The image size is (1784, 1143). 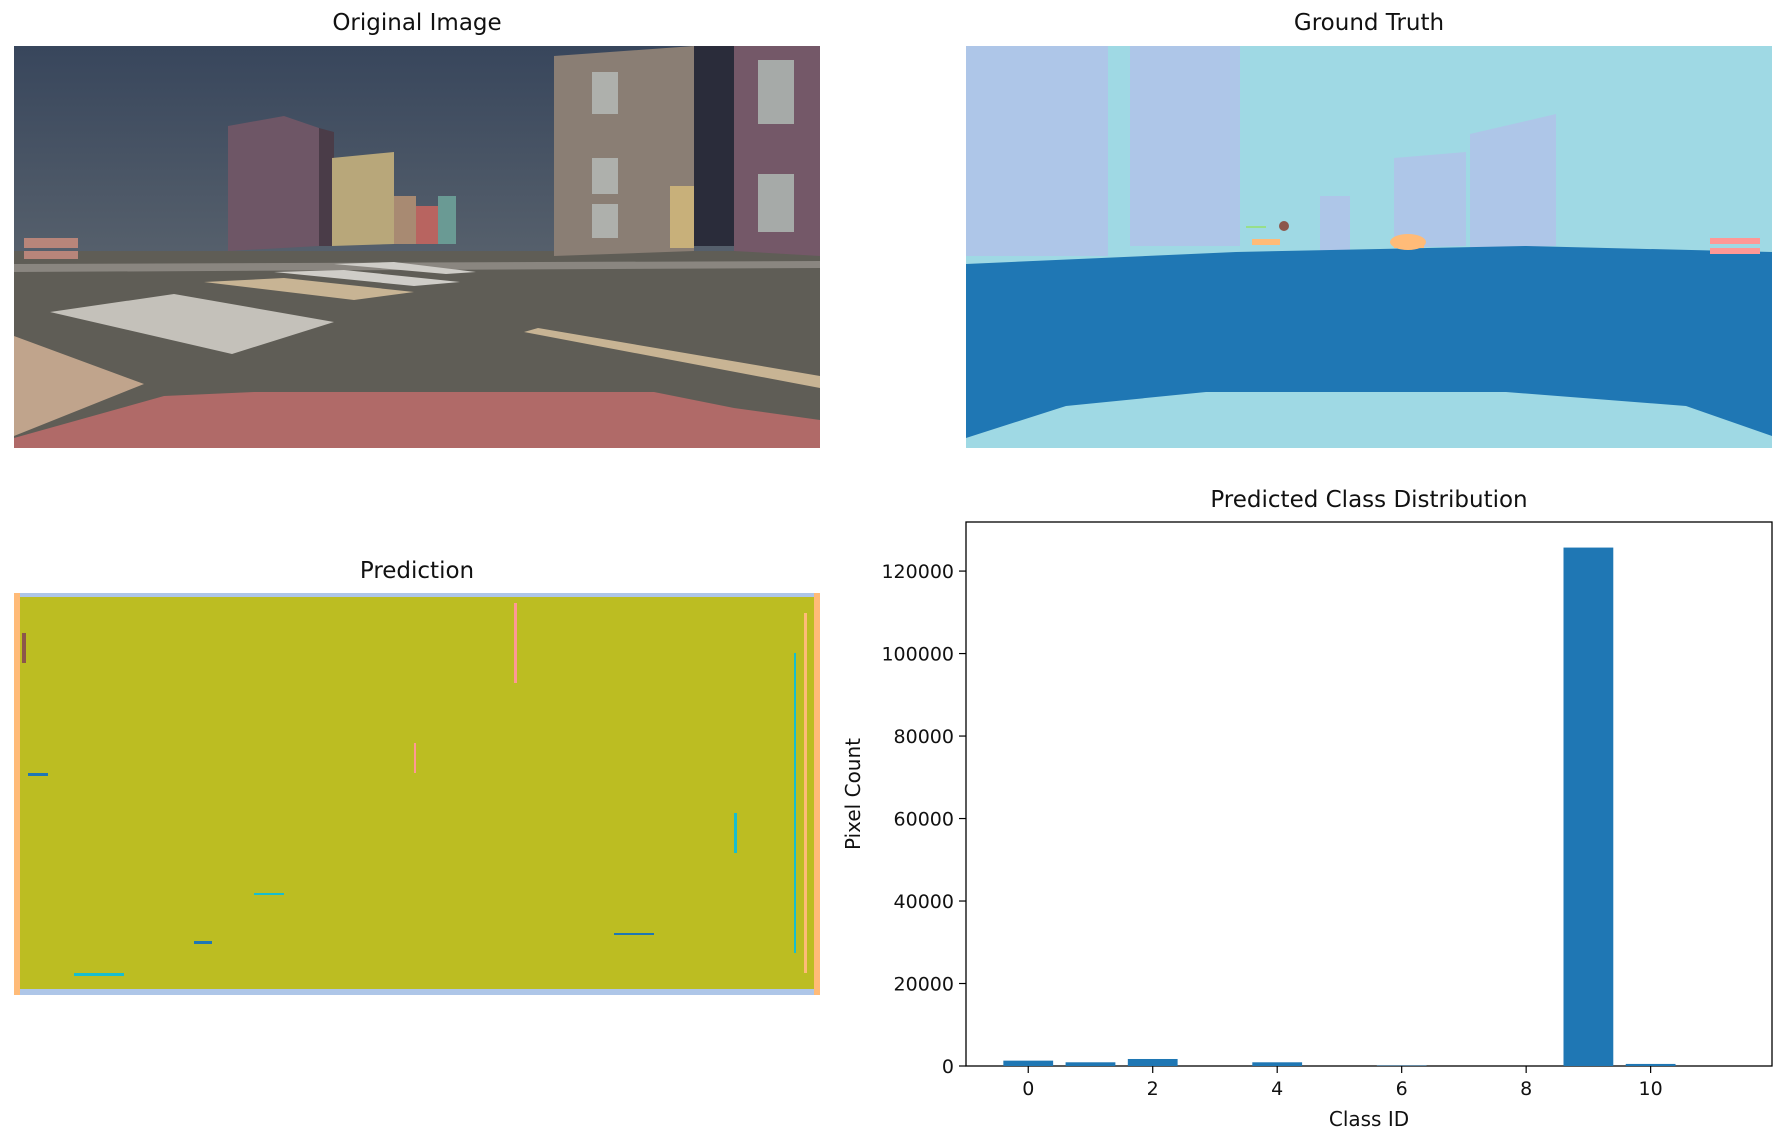 What do you see at coordinates (1402, 1089) in the screenshot?
I see `x-tick-label: 6` at bounding box center [1402, 1089].